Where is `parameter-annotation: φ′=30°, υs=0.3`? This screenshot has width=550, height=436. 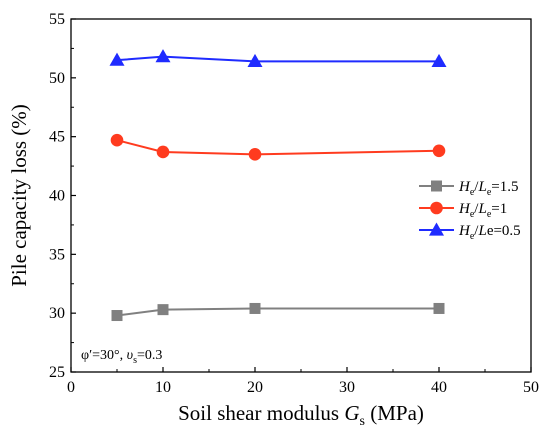 parameter-annotation: φ′=30°, υs=0.3 is located at coordinates (121, 357).